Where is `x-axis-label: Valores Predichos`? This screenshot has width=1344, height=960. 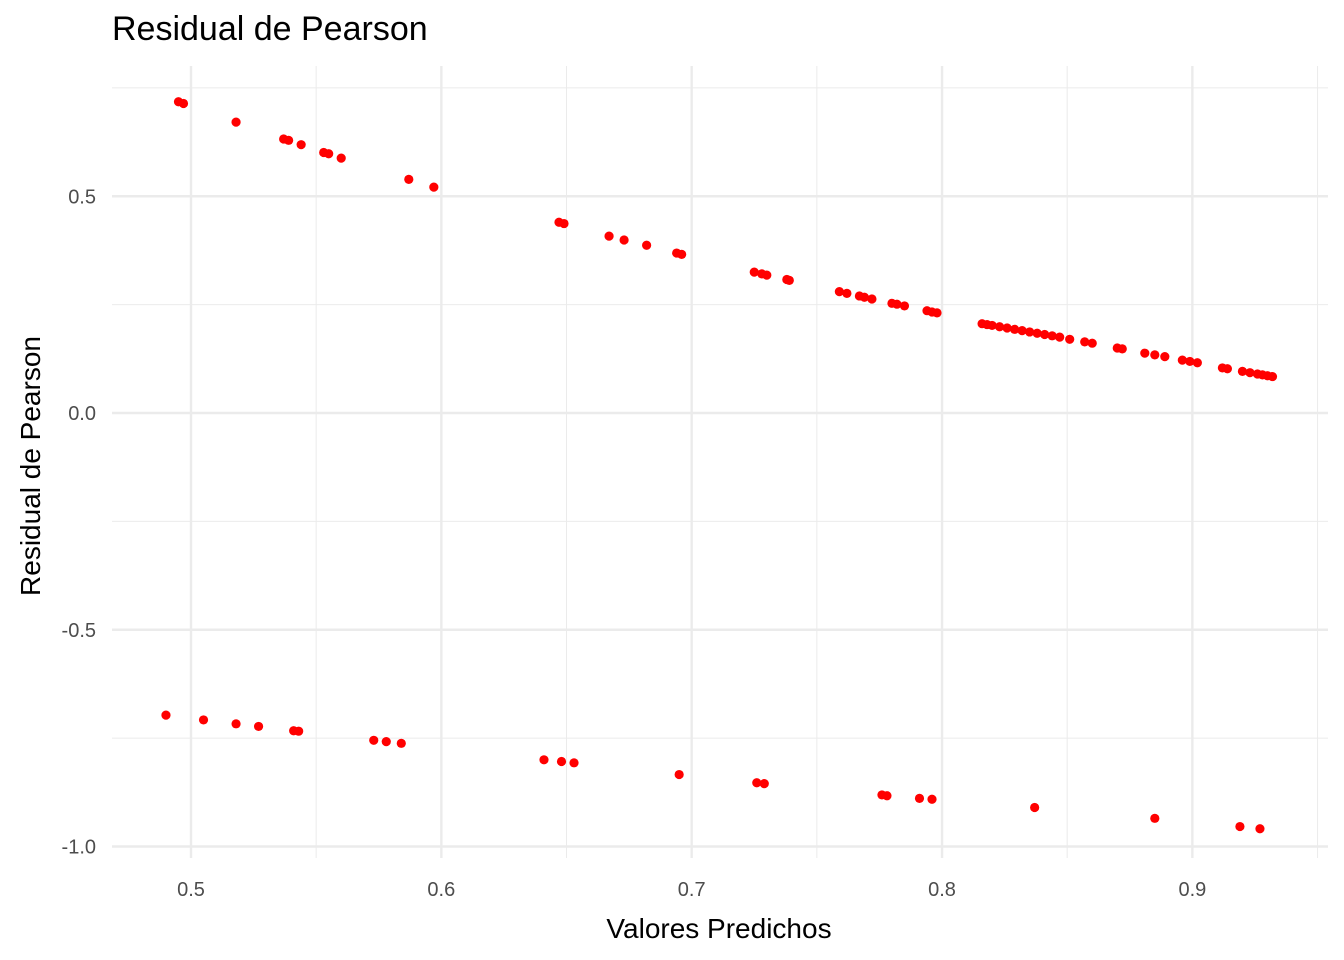
x-axis-label: Valores Predichos is located at coordinates (718, 928).